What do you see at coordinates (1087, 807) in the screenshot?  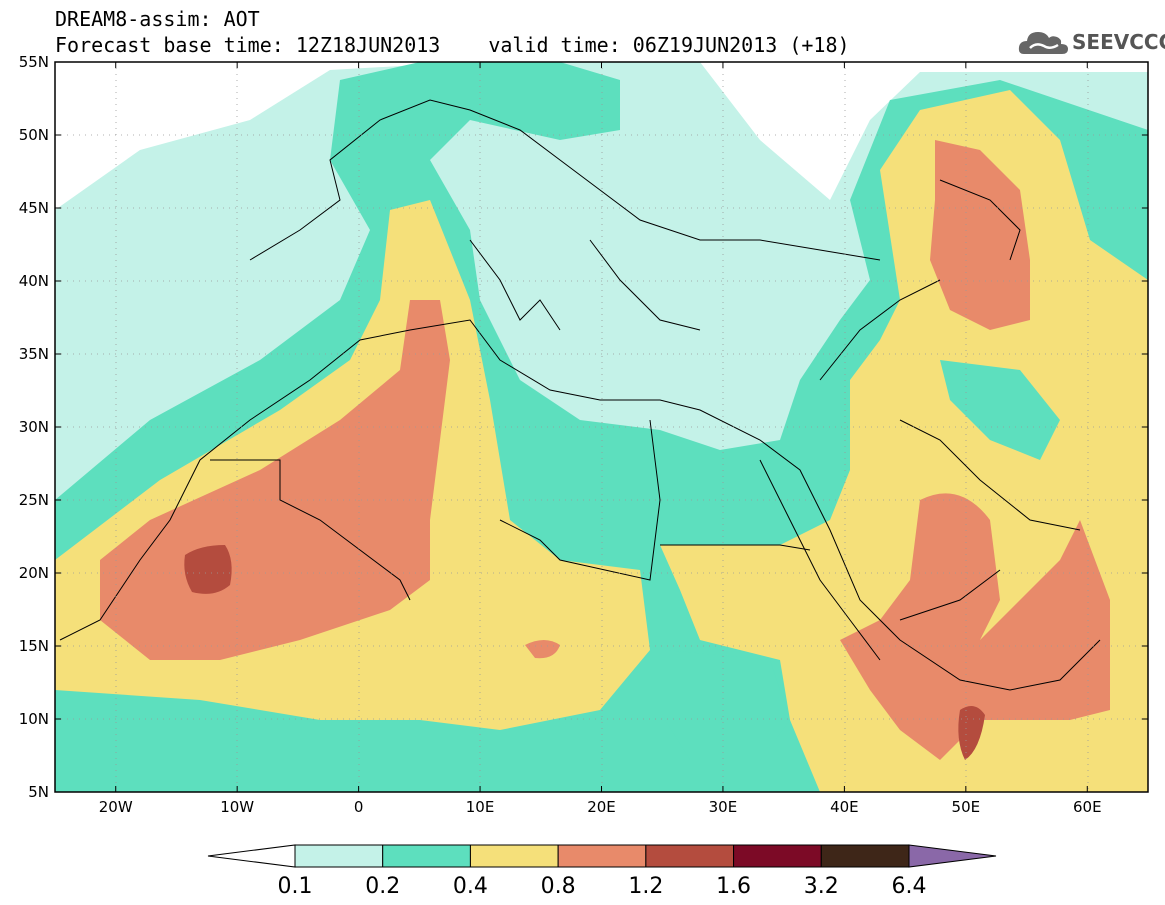 I see `lon-tick-label: 60E` at bounding box center [1087, 807].